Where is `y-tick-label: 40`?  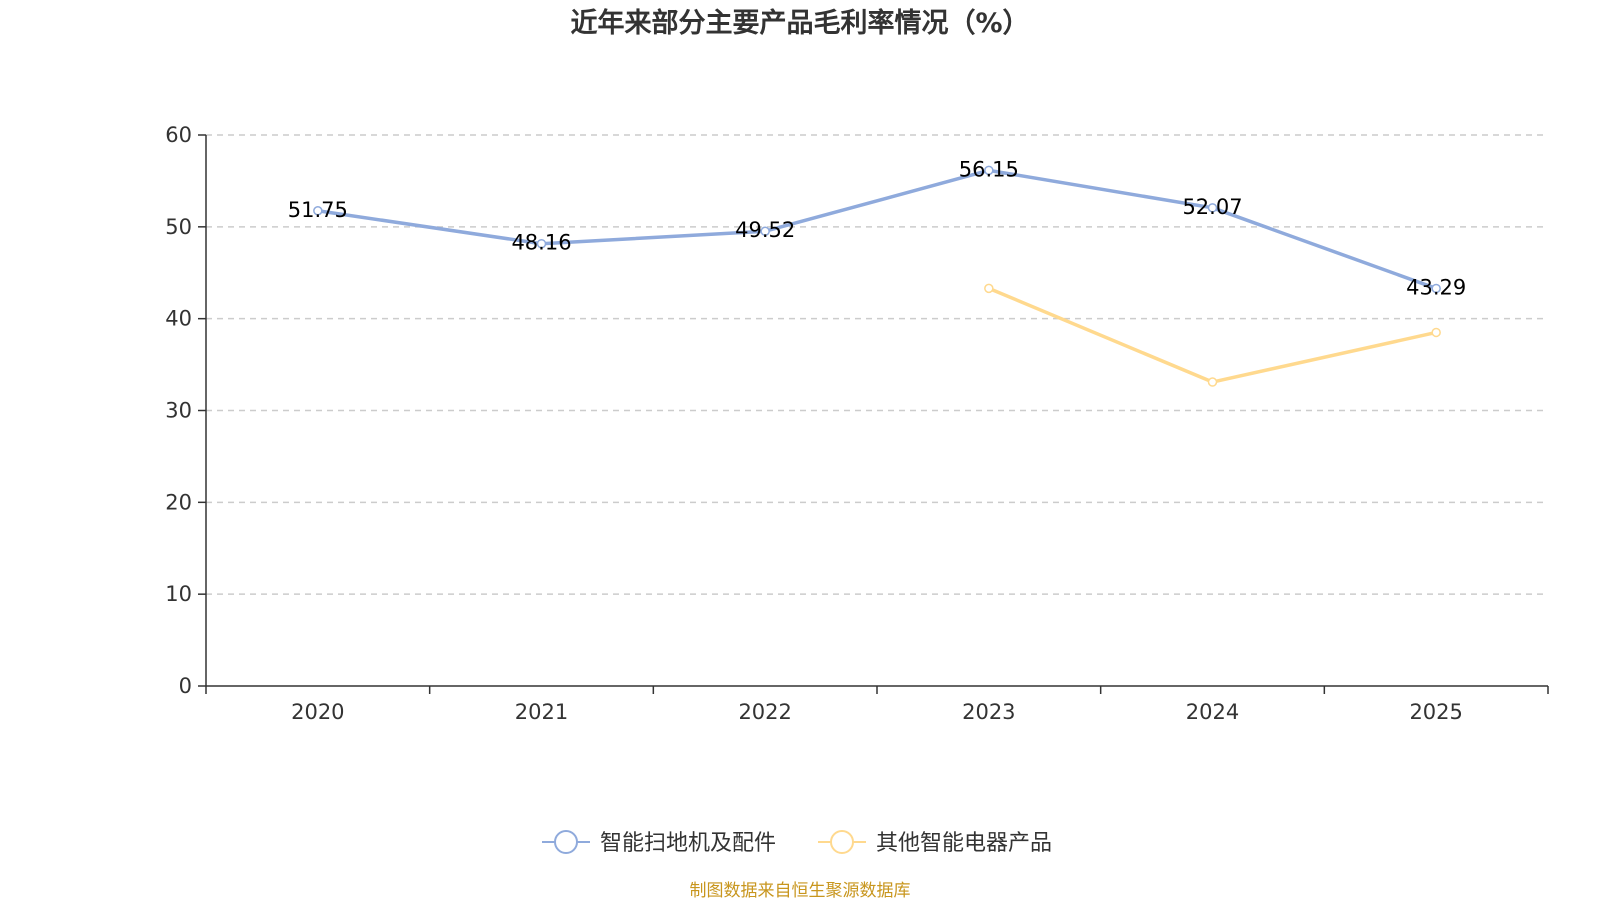
y-tick-label: 40 is located at coordinates (178, 319).